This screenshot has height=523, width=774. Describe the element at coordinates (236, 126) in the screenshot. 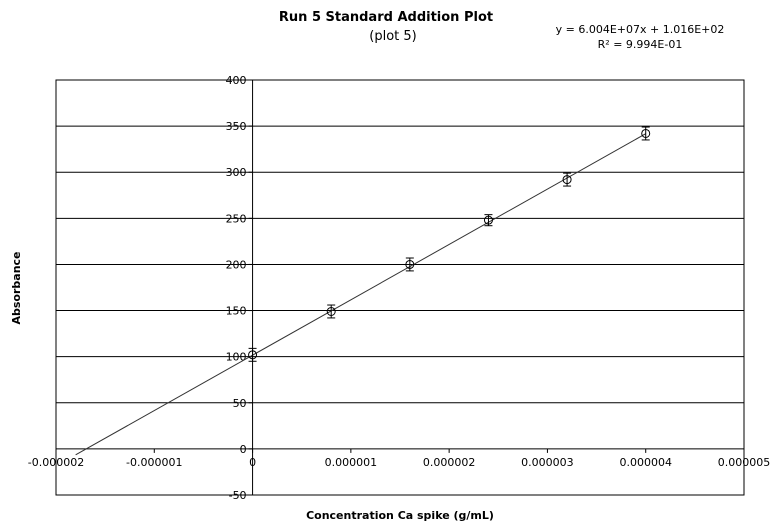

I see `y-tick-label: 350` at that location.